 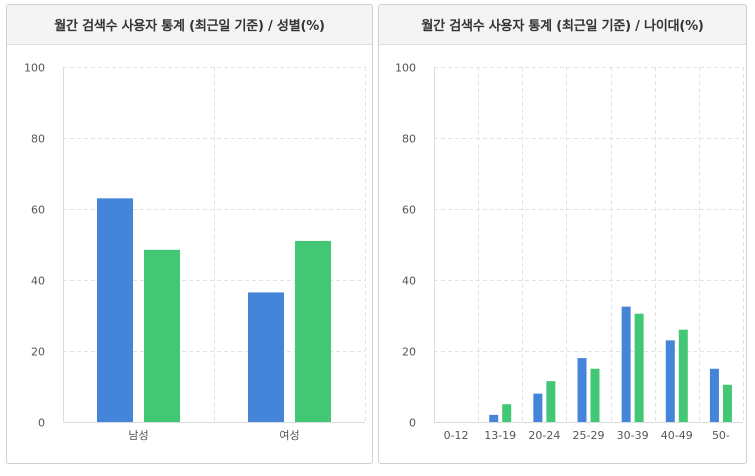 What do you see at coordinates (721, 435) in the screenshot?
I see `age-x-tick-label: 50-` at bounding box center [721, 435].